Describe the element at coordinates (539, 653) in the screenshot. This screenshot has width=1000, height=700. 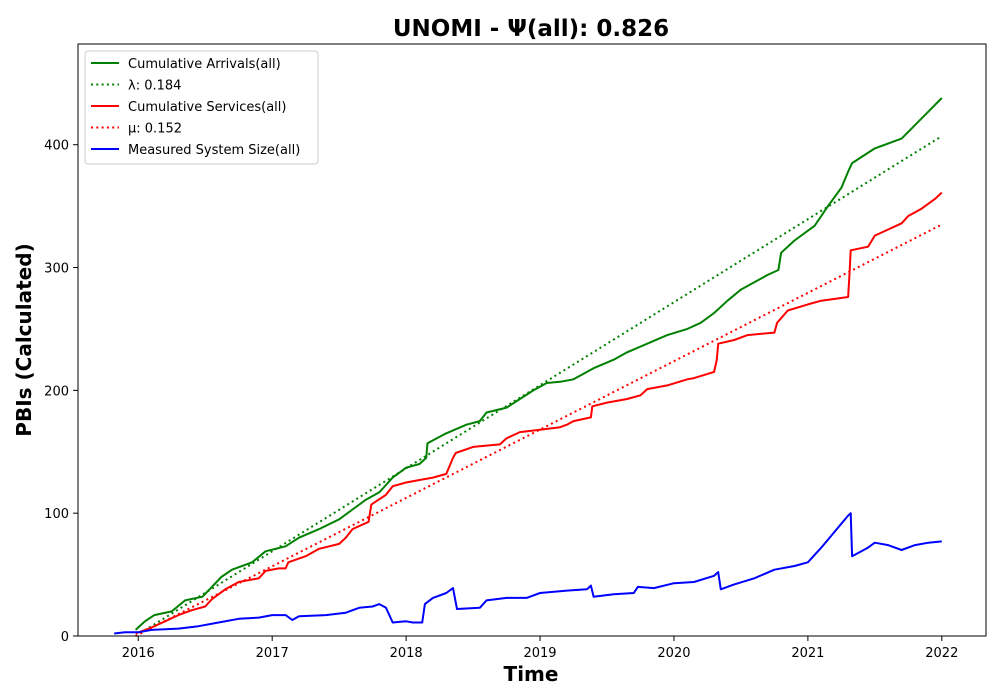
I see `x-tick-label: 2019` at that location.